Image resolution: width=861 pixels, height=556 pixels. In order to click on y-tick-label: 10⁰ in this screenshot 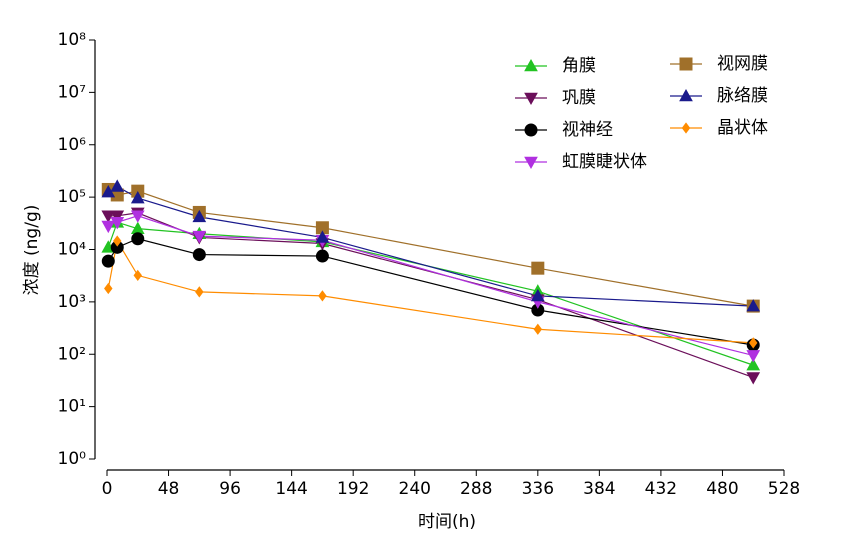, I will do `click(72, 459)`.